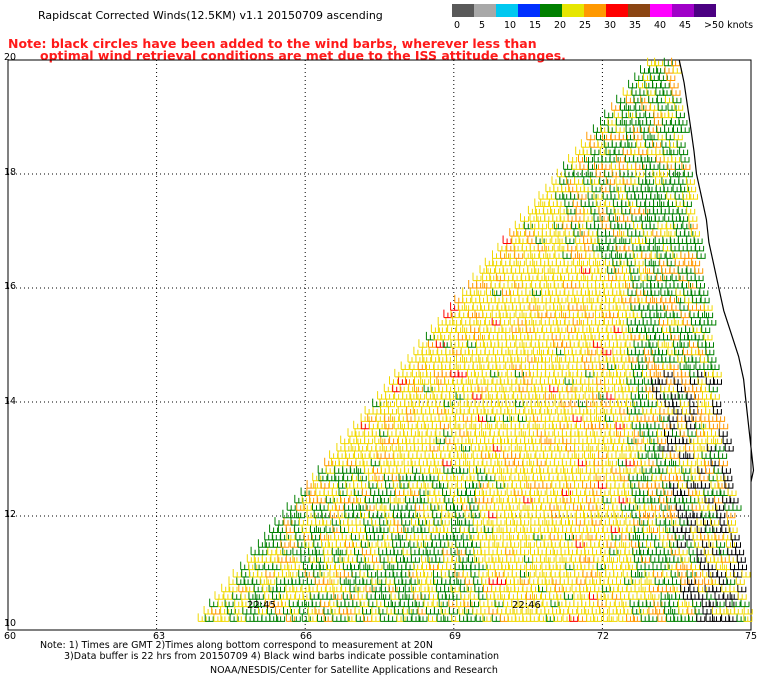  I want to click on lon-label-66: 66, so click(306, 636).